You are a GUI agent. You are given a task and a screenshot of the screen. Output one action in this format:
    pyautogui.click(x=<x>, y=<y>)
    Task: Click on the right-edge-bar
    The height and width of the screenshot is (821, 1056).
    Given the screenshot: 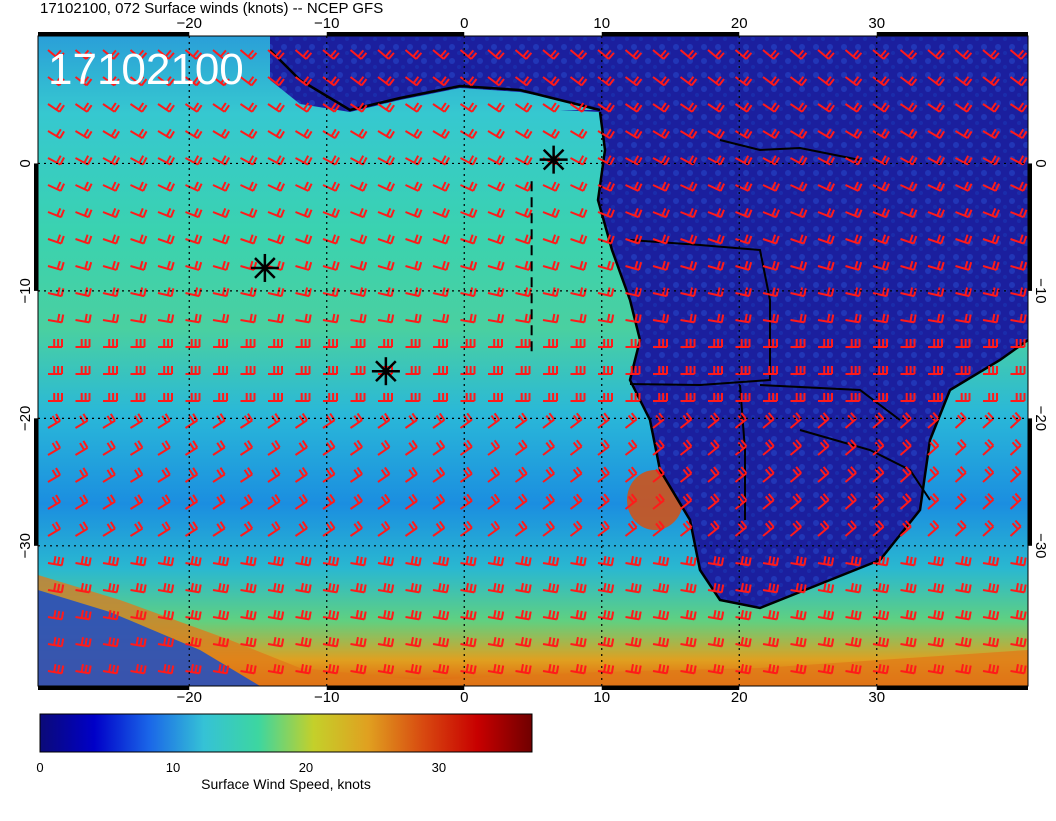 What is the action you would take?
    pyautogui.click(x=1030, y=482)
    